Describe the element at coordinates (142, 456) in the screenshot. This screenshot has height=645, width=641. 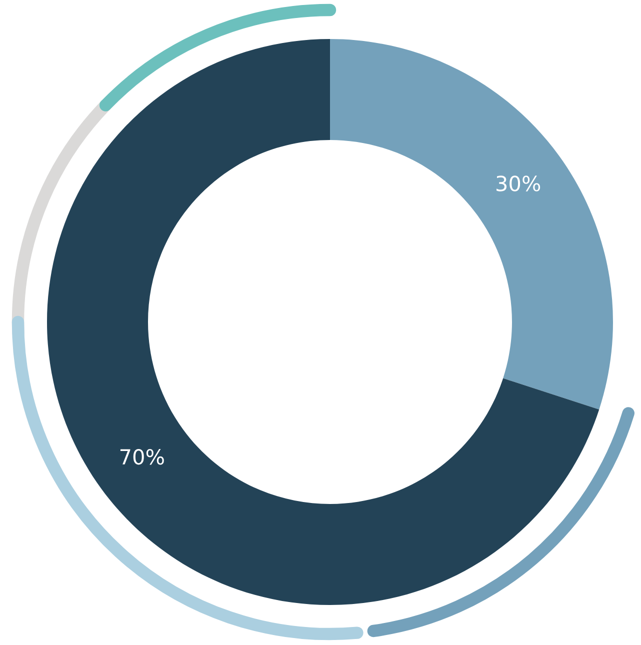
I see `data-label: 70%` at that location.